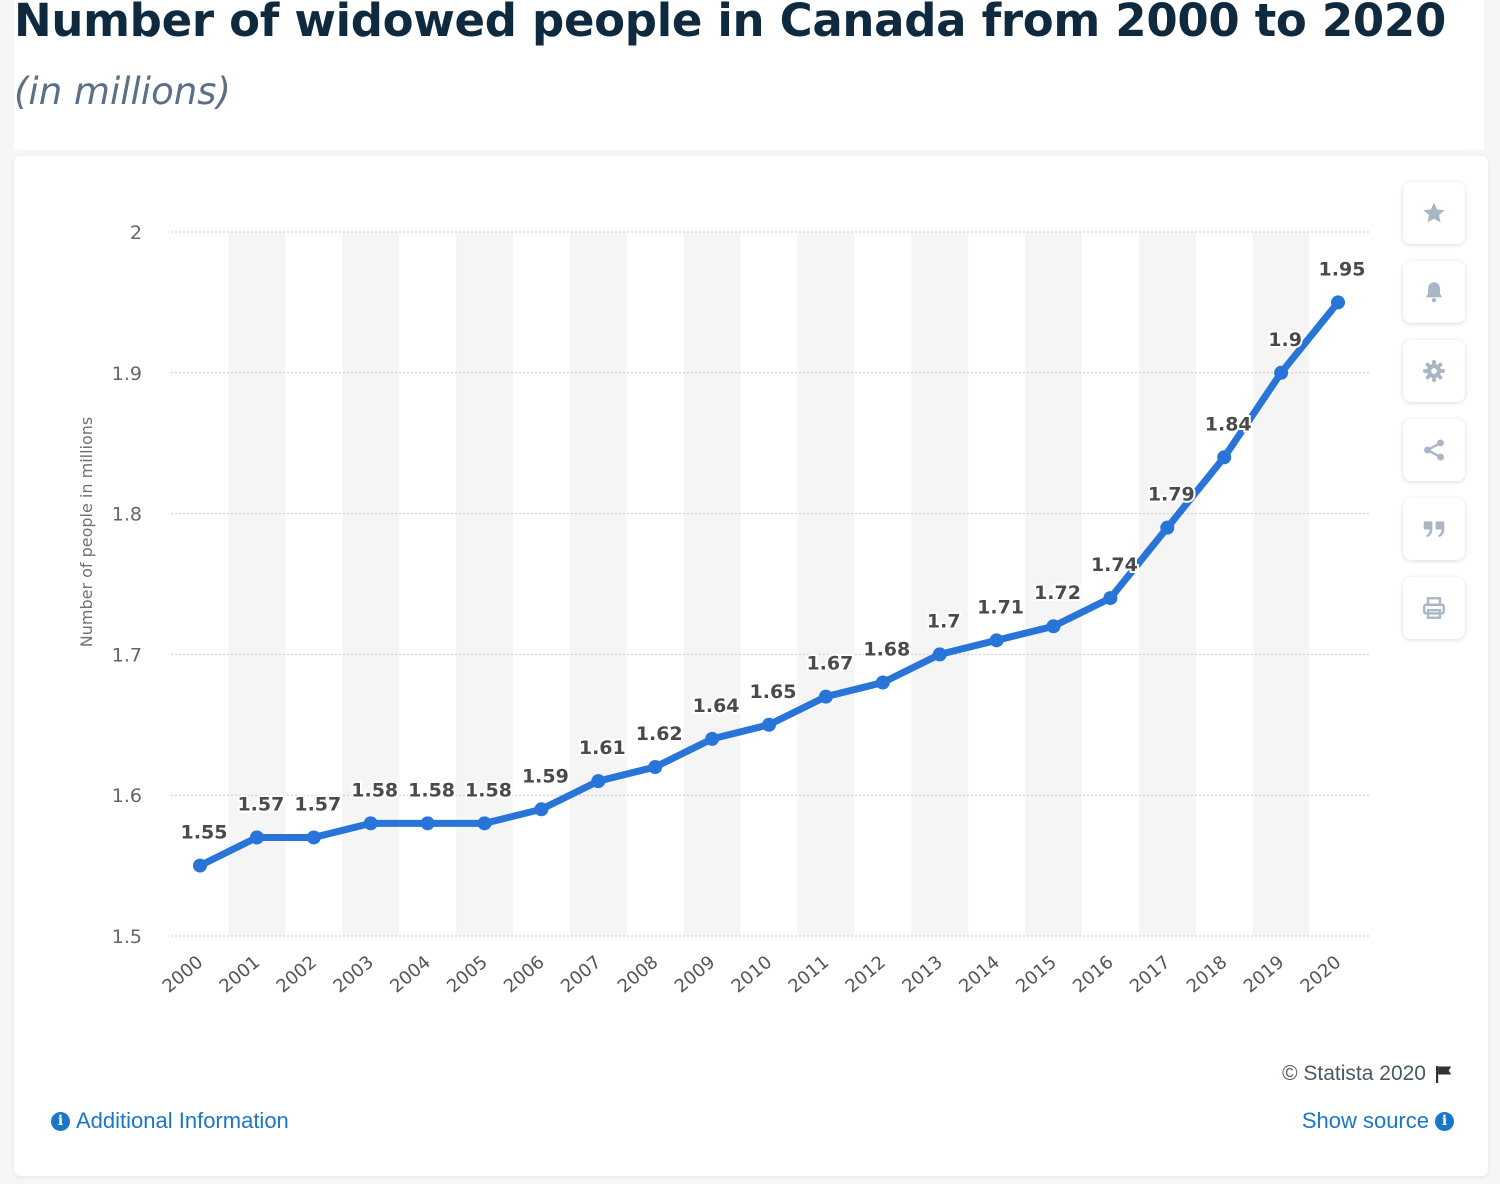 The image size is (1500, 1184). Describe the element at coordinates (1342, 269) in the screenshot. I see `data-label: 1.95` at that location.